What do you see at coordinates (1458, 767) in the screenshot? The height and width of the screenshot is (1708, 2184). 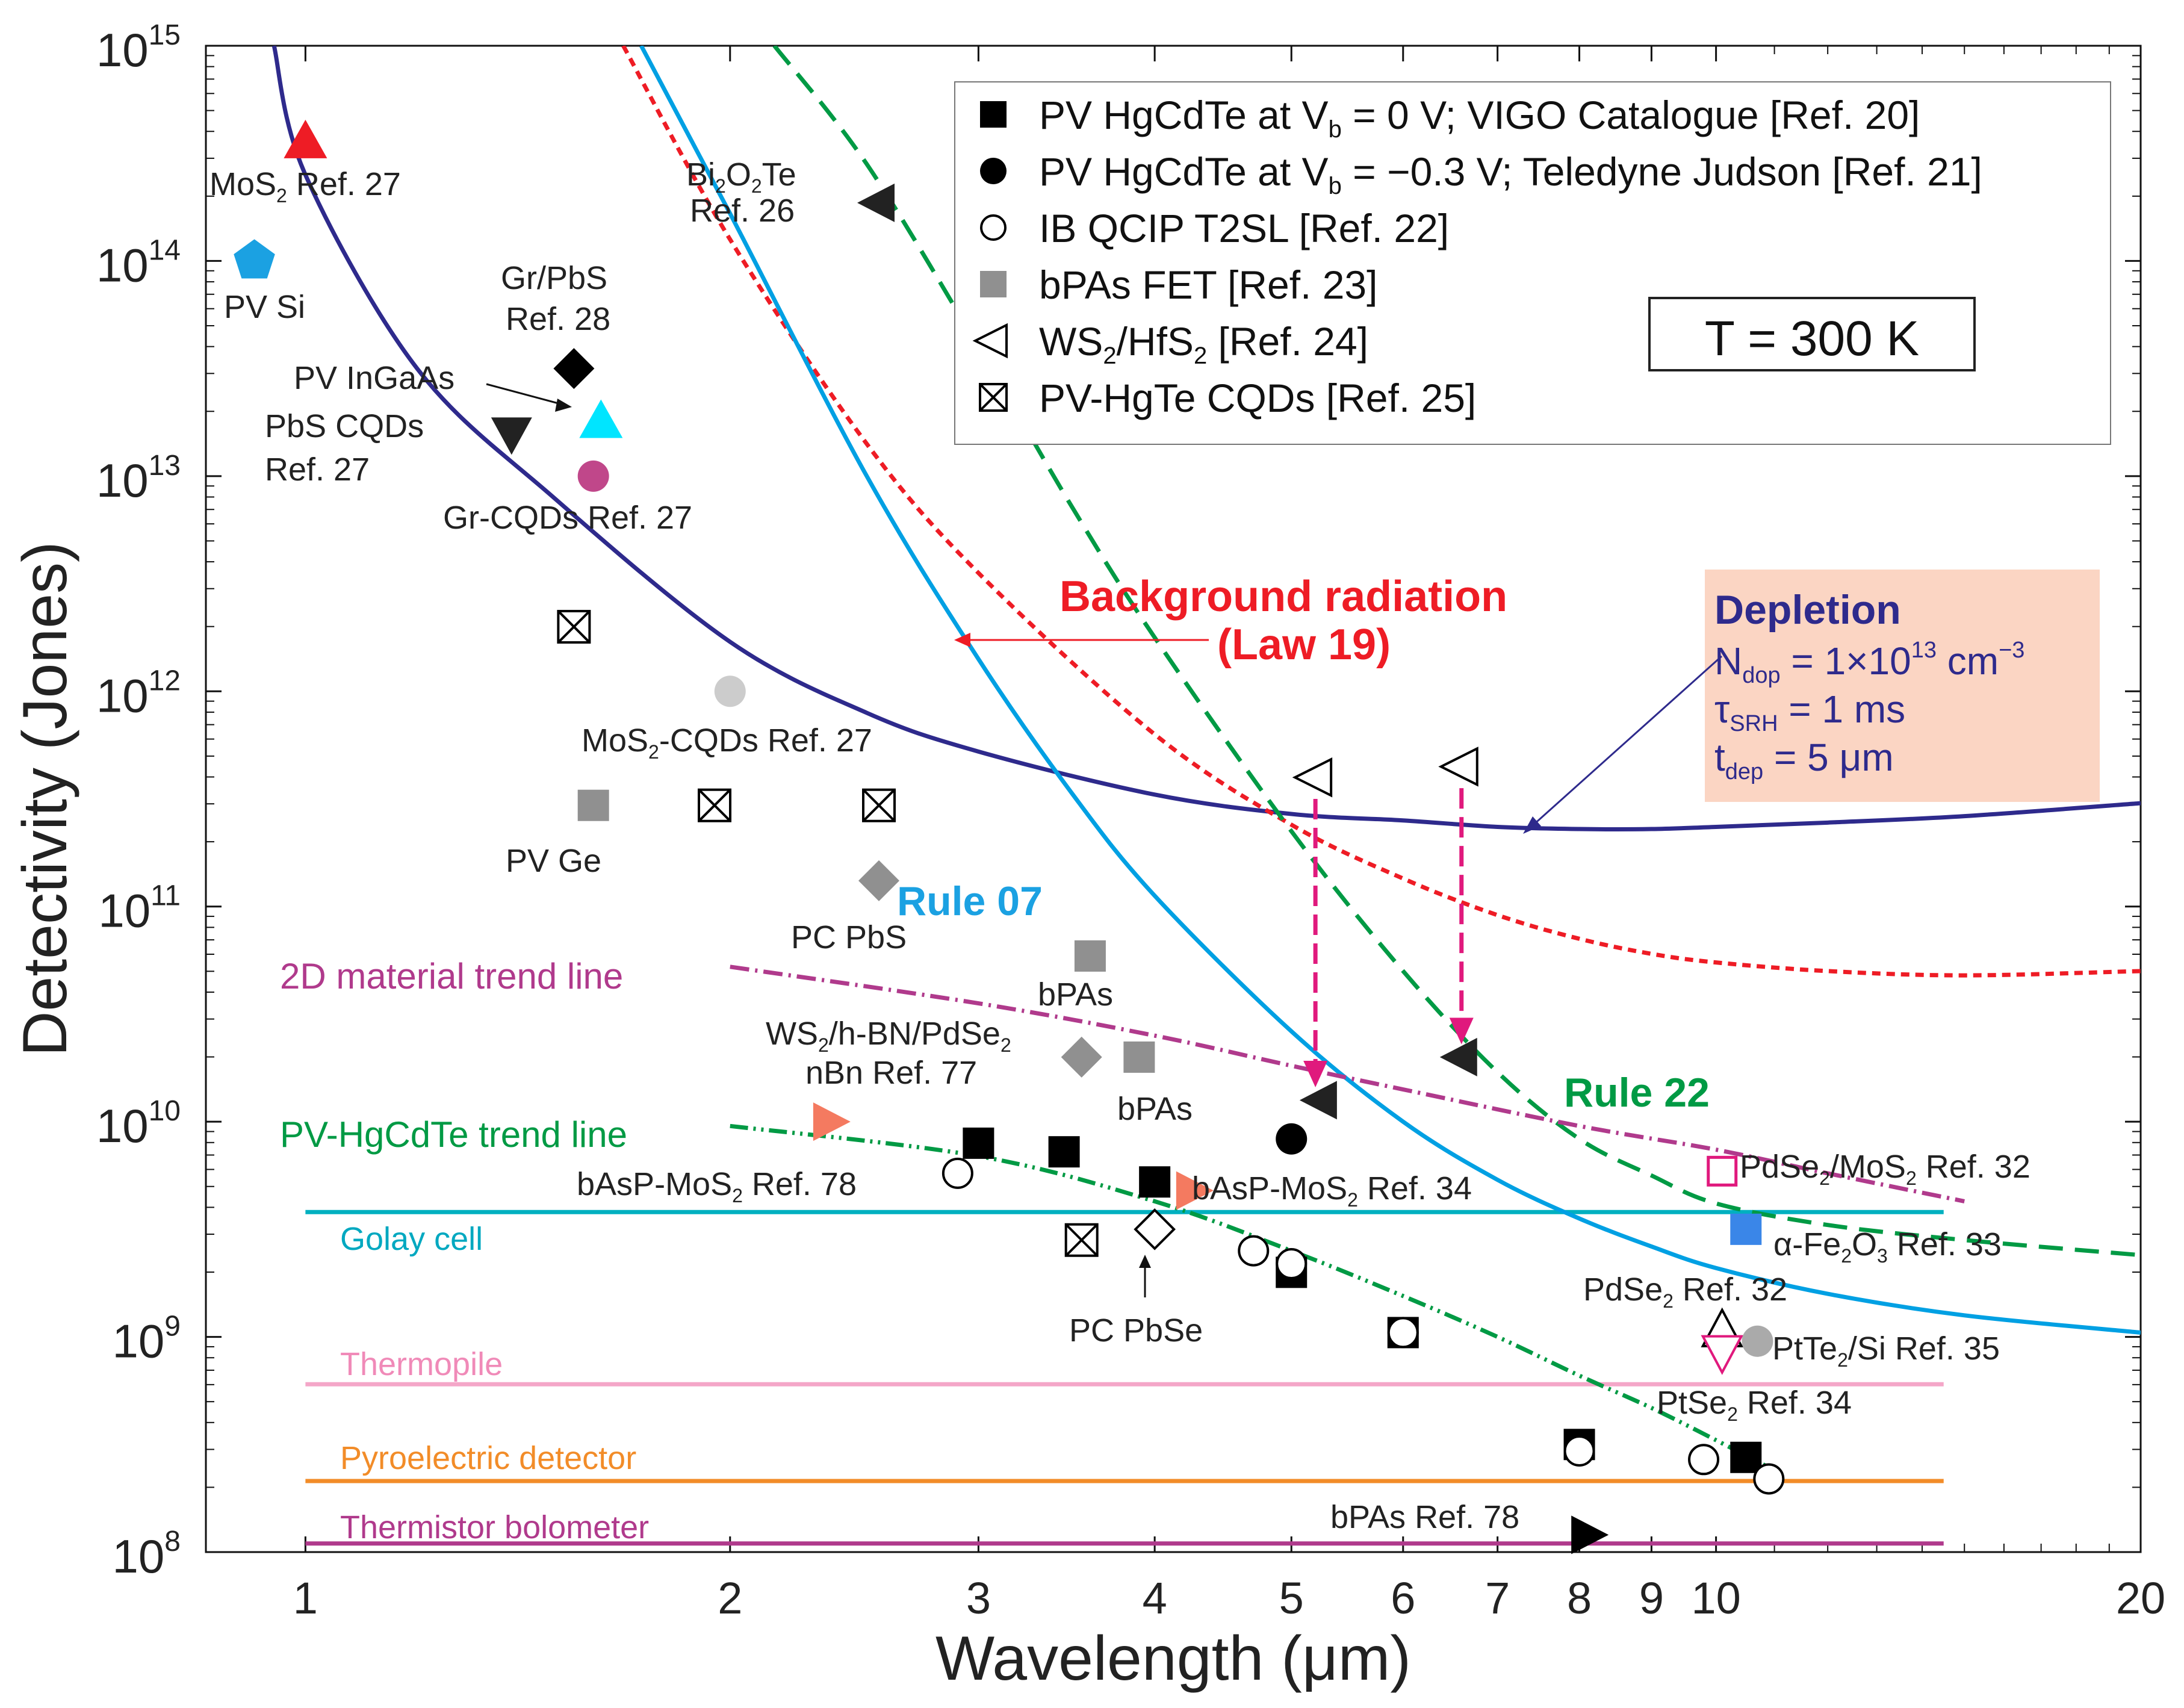 I see `data-point-triangle-left-open` at bounding box center [1458, 767].